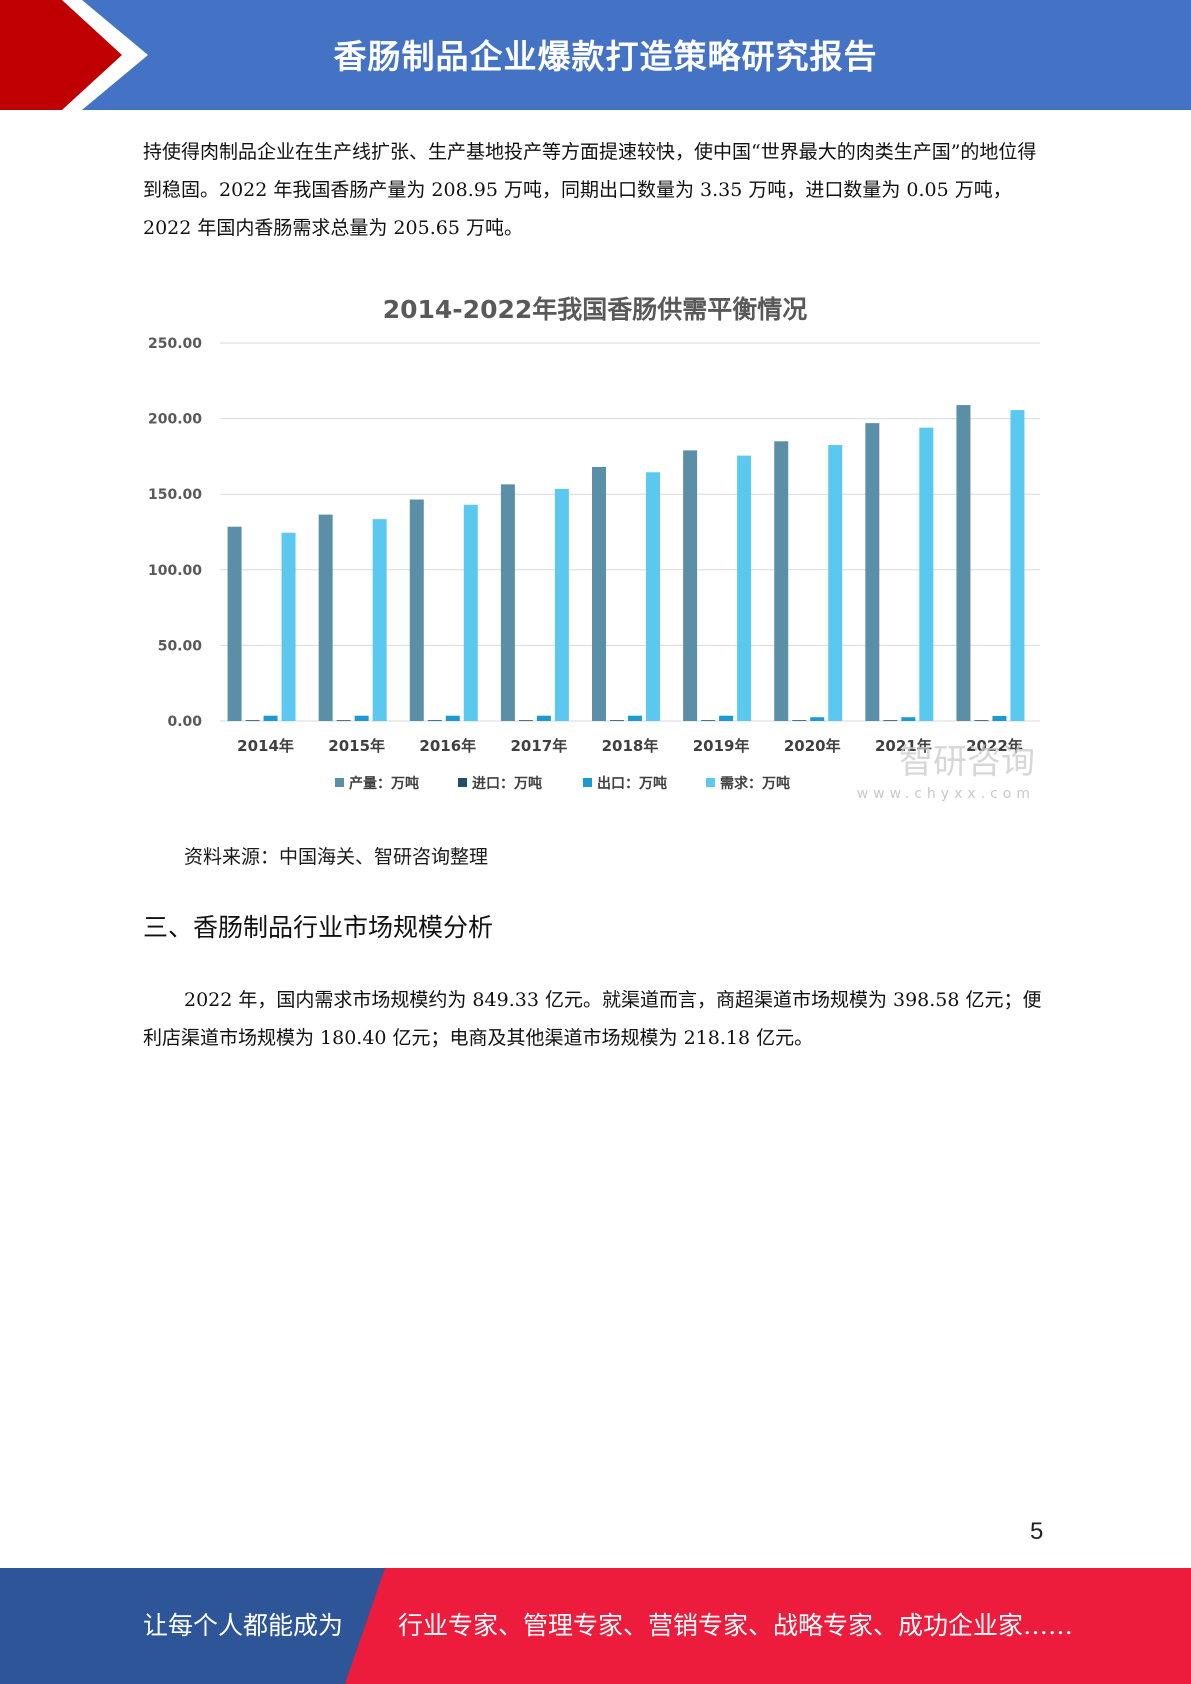 This screenshot has width=1191, height=1684. Describe the element at coordinates (175, 495) in the screenshot. I see `y-tick-label: 150.00` at that location.